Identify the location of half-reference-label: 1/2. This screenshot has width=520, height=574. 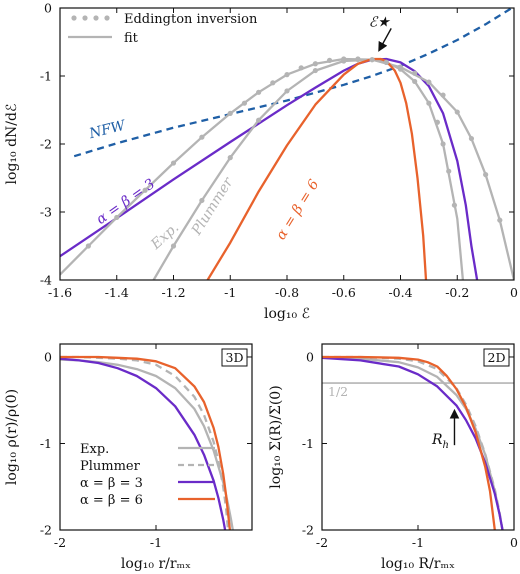
(338, 391).